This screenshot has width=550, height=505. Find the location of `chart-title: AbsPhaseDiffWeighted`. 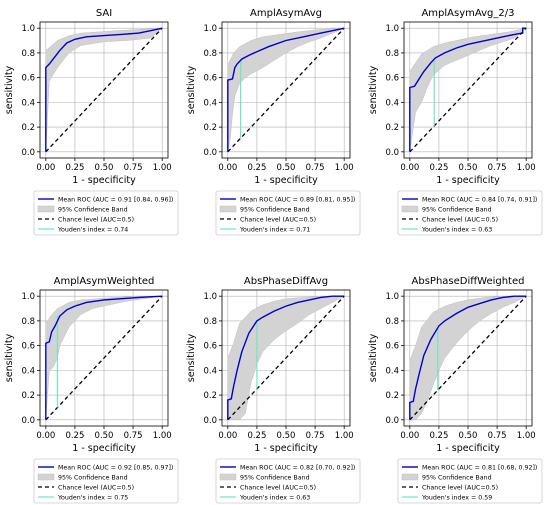

chart-title: AbsPhaseDiffWeighted is located at coordinates (468, 281).